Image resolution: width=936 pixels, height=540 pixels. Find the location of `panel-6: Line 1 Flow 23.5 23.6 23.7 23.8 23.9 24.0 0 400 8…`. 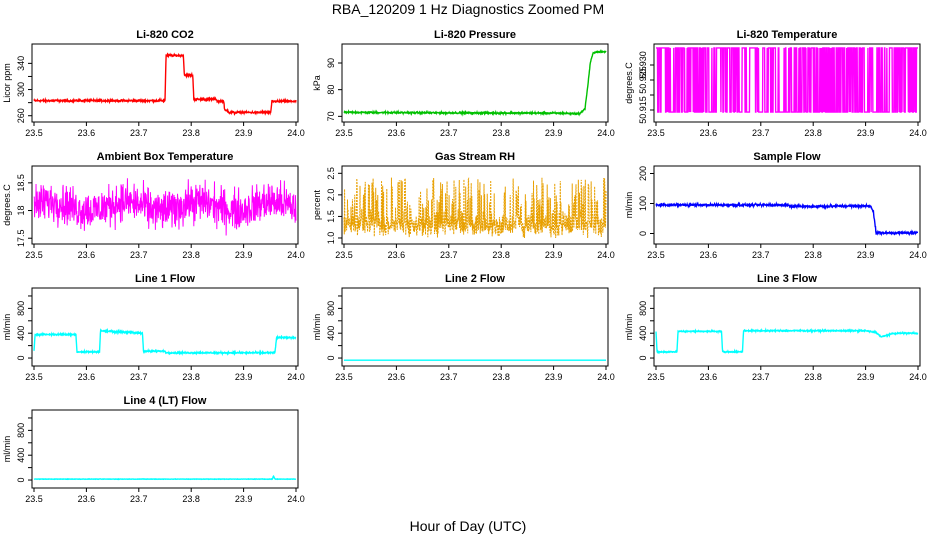

panel-6: Line 1 Flow 23.5 23.6 23.7 23.8 23.9 24.0 0 400 8… is located at coordinates (153, 327).